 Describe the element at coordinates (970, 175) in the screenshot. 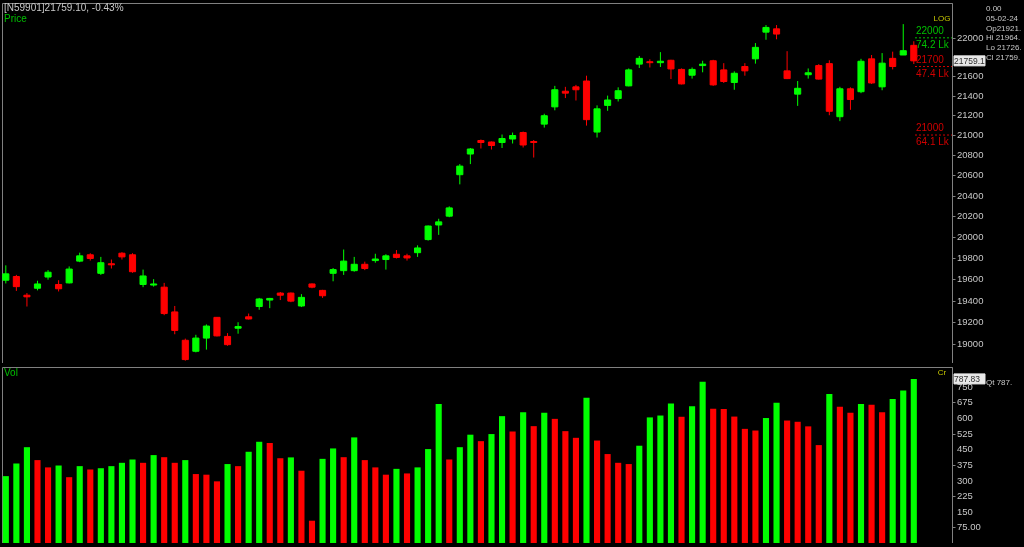

I see `y-tick-label: 20600` at that location.